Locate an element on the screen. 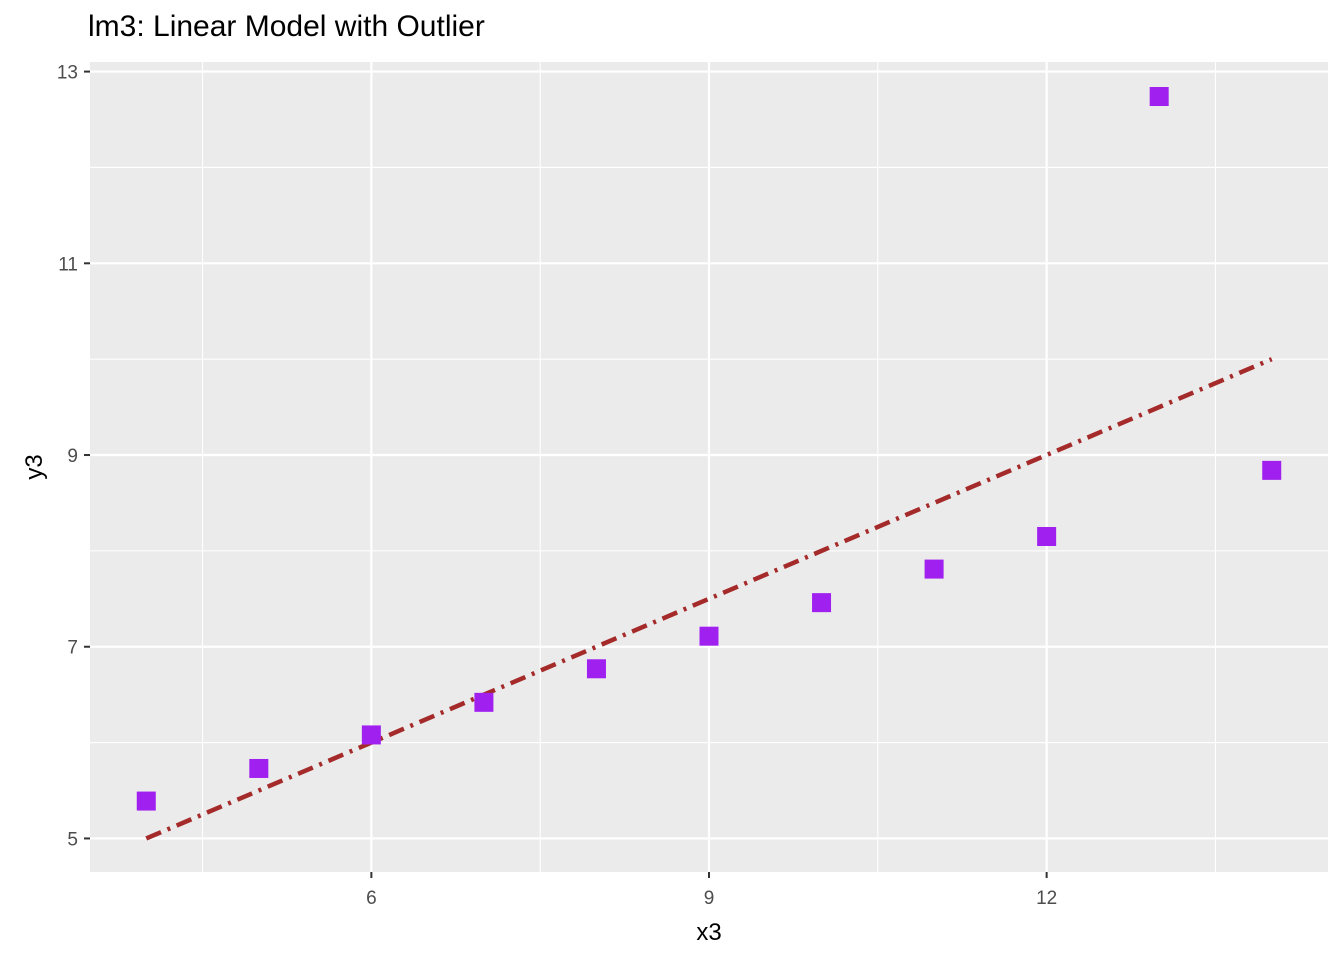  y-tick-label: 5 is located at coordinates (72, 839).